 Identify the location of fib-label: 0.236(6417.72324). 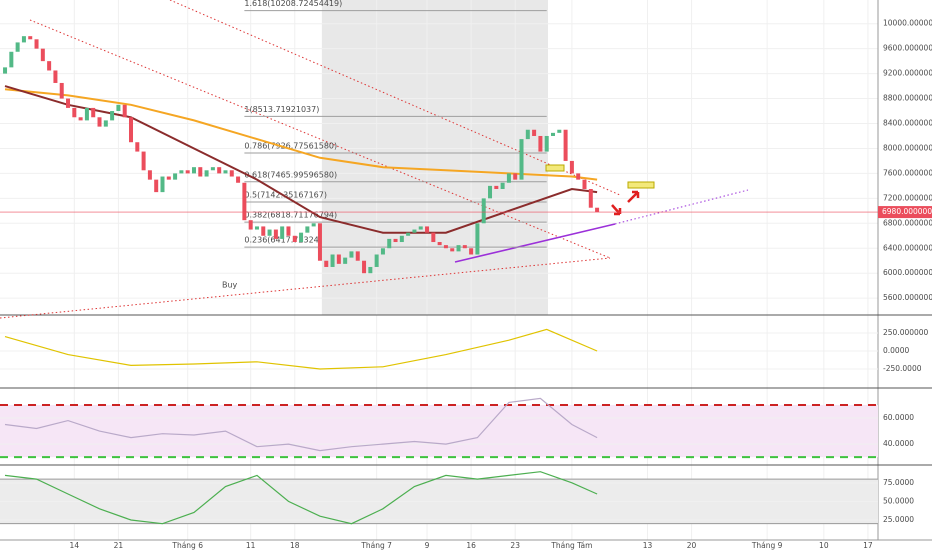
(283, 240).